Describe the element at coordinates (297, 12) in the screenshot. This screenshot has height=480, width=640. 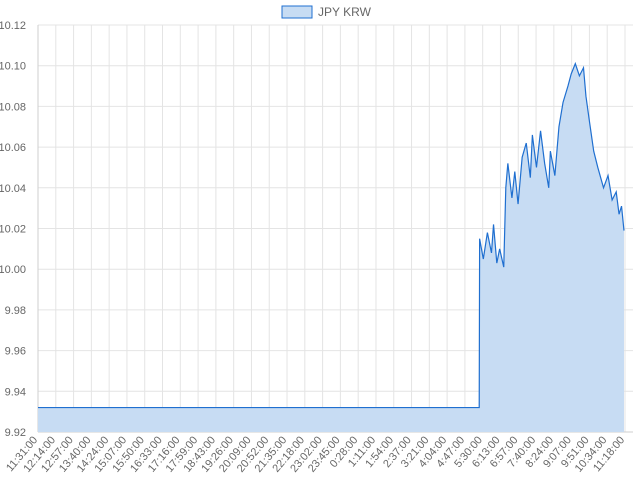
I see `legend-swatch` at that location.